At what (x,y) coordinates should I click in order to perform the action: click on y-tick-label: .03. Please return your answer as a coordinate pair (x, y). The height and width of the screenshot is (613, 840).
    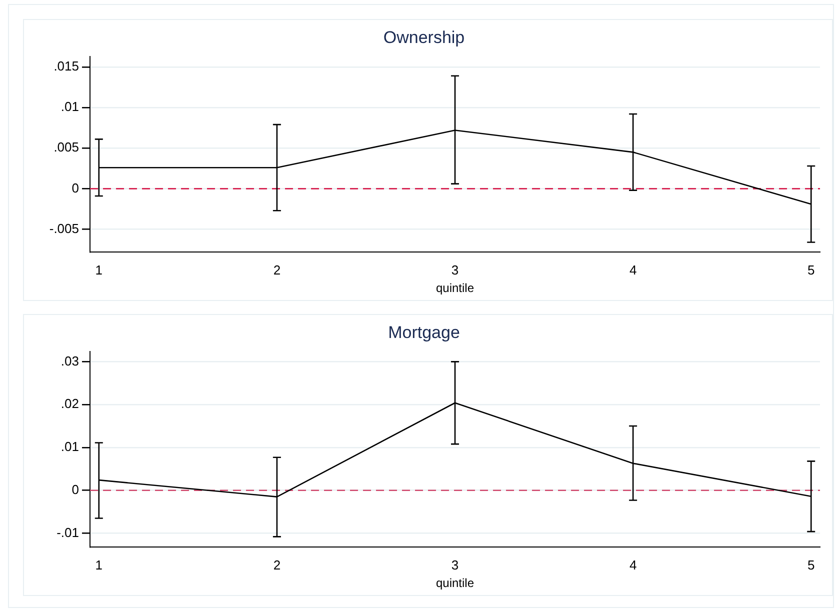
    Looking at the image, I should click on (69, 360).